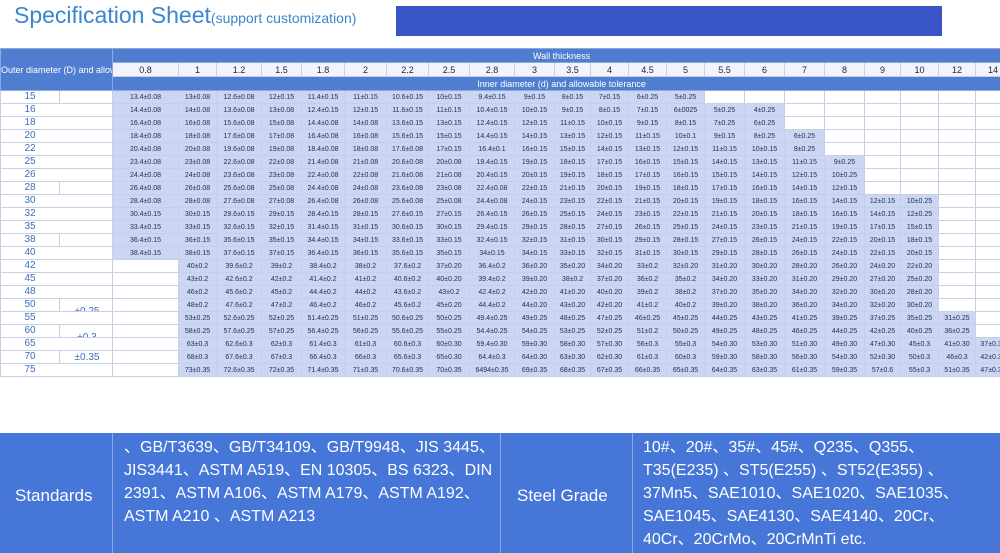 This screenshot has width=1000, height=553. What do you see at coordinates (30, 370) in the screenshot?
I see `outer-diameter: 75` at bounding box center [30, 370].